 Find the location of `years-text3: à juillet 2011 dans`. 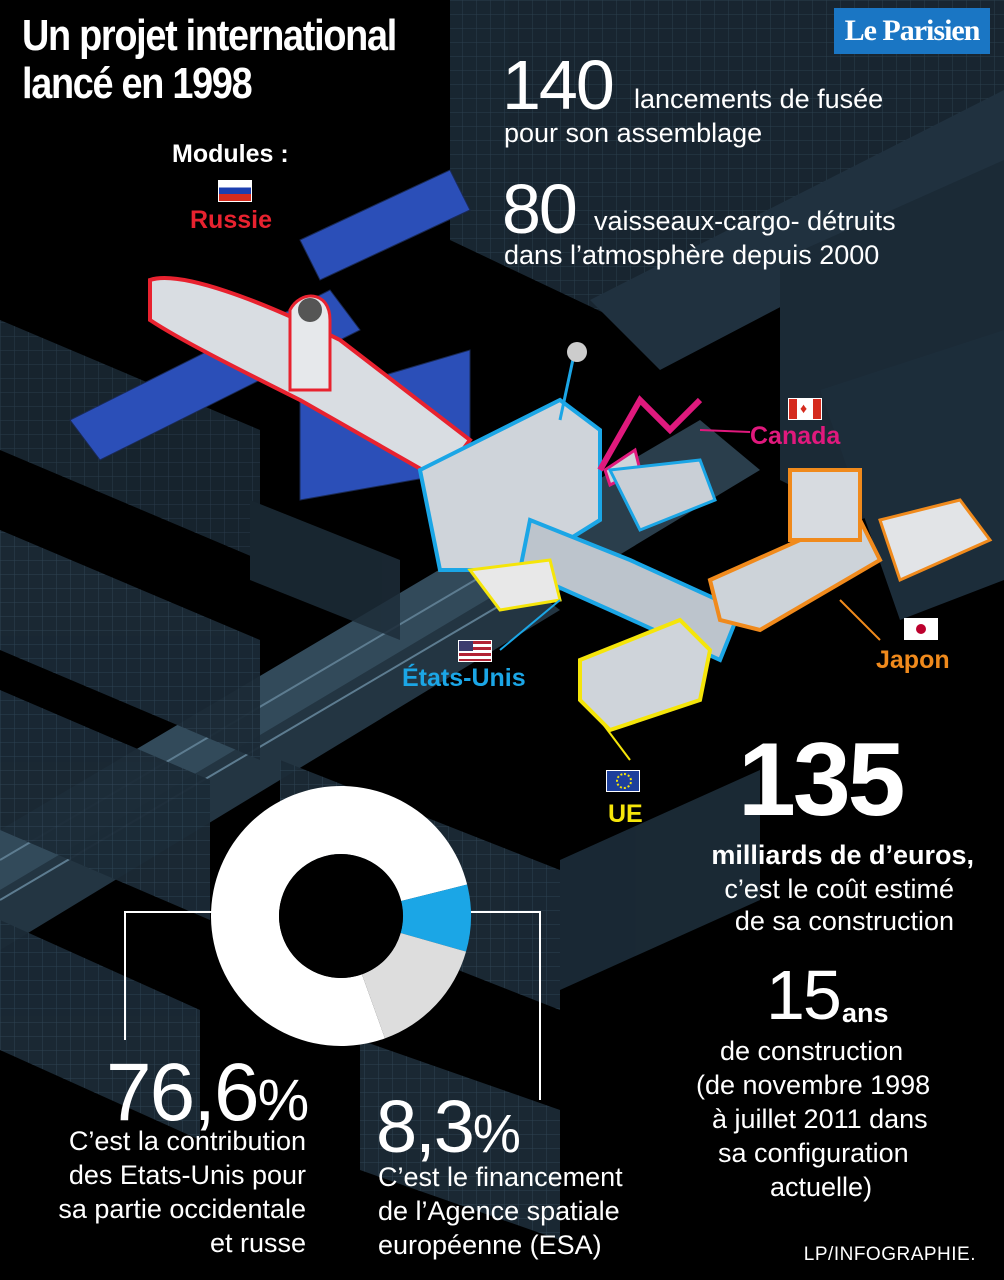

years-text3: à juillet 2011 dans is located at coordinates (820, 1119).